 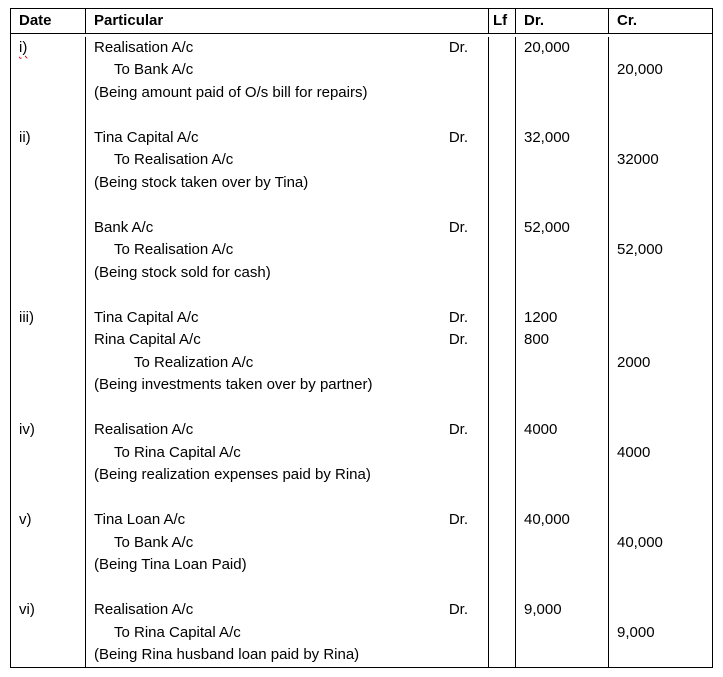 I want to click on journal-line-row: Rina Capital A/c Dr. 800, so click(x=361, y=340).